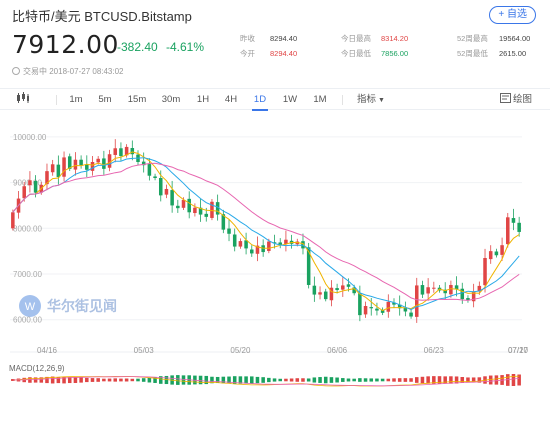 The height and width of the screenshot is (424, 550). What do you see at coordinates (76, 99) in the screenshot?
I see `period-1m: 1m` at bounding box center [76, 99].